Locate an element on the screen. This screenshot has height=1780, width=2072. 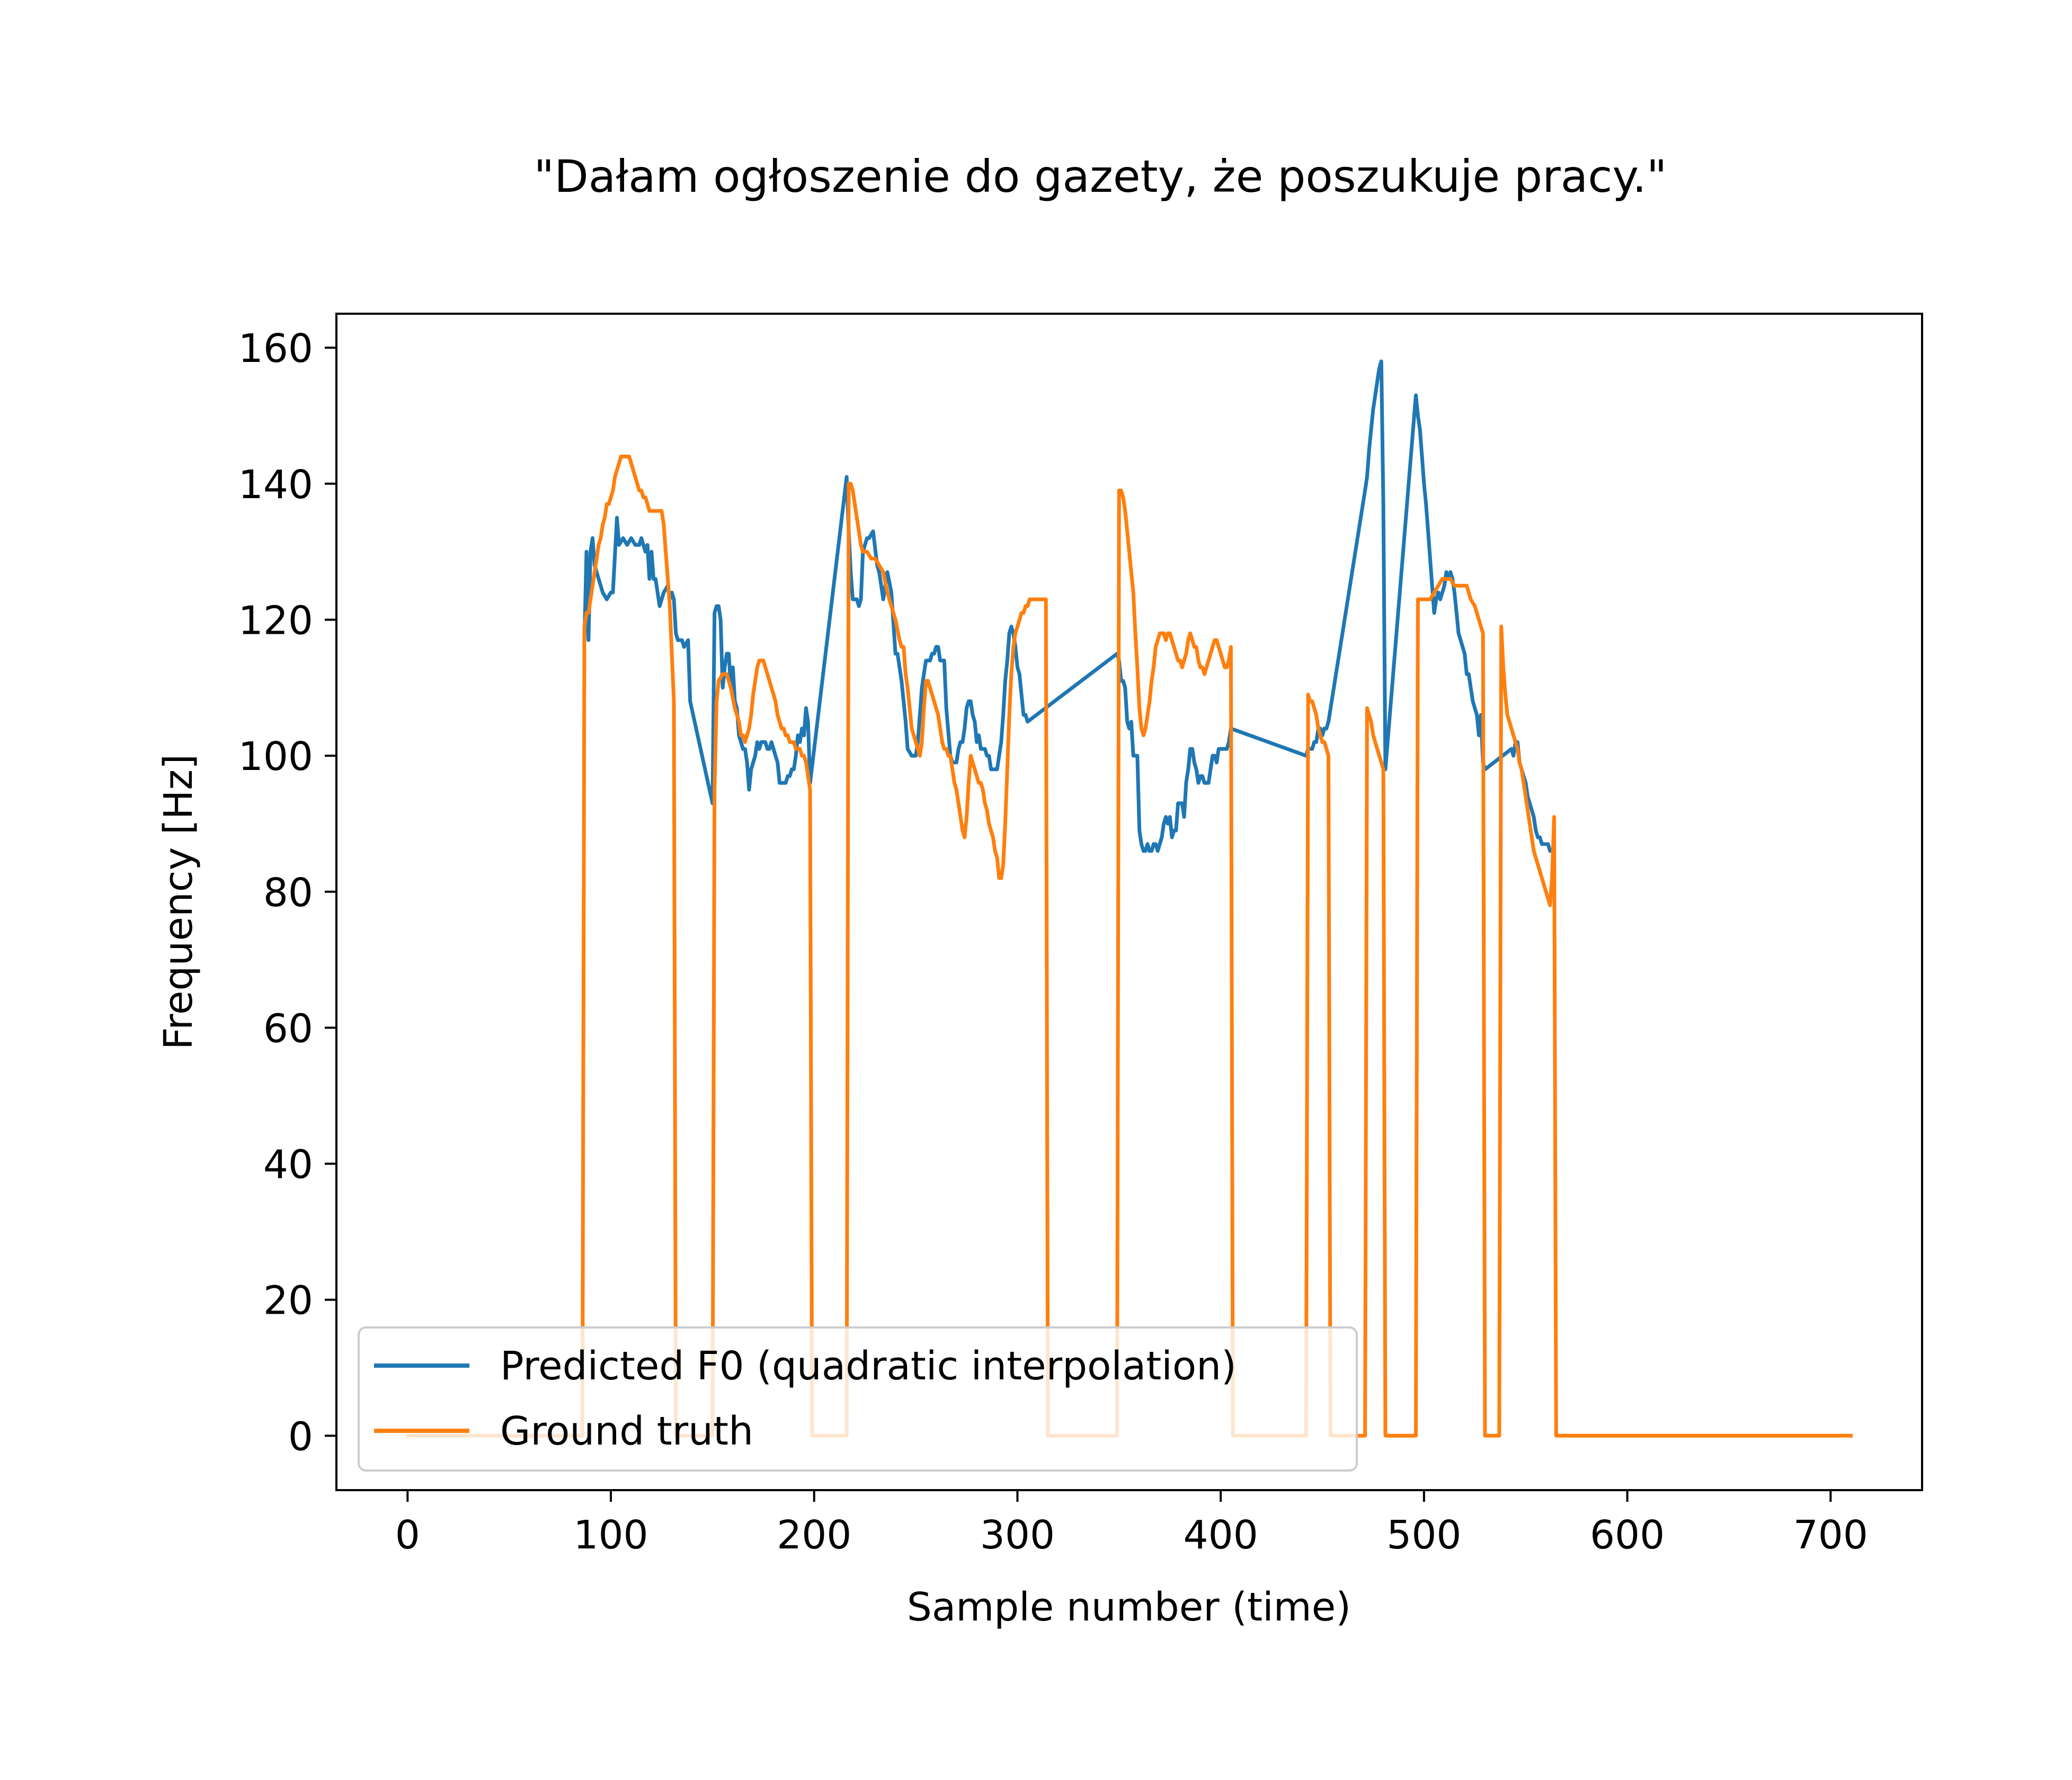
x-axis-label: Sample number (time) is located at coordinates (1129, 1607).